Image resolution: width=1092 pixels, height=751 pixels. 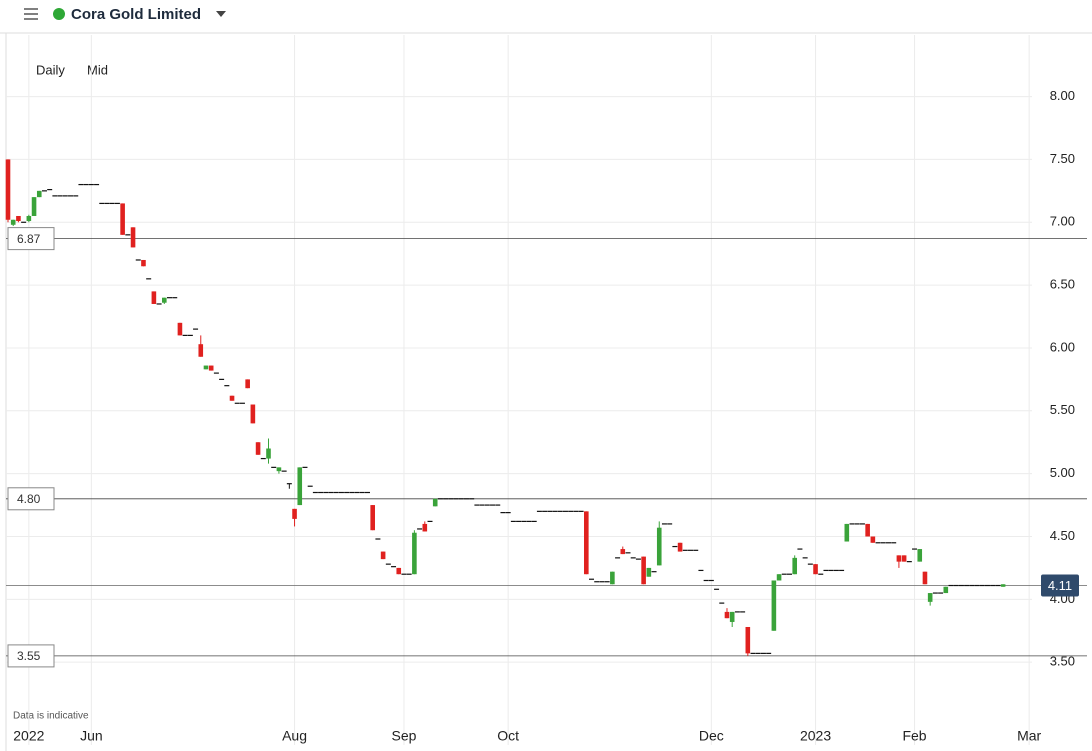 What do you see at coordinates (711, 736) in the screenshot?
I see `x-tick-label: Dec` at bounding box center [711, 736].